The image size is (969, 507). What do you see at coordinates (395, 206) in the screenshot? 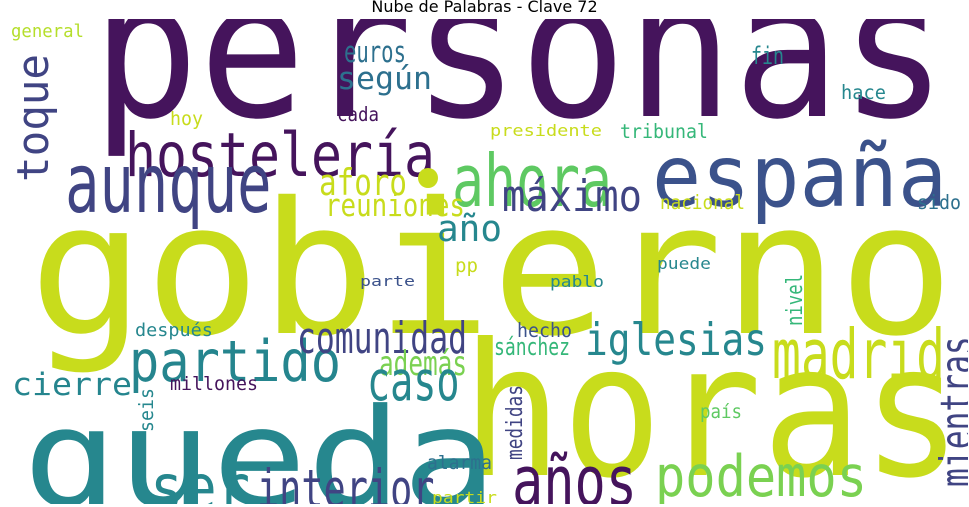
I see `word-reuniones: reuniones` at bounding box center [395, 206].